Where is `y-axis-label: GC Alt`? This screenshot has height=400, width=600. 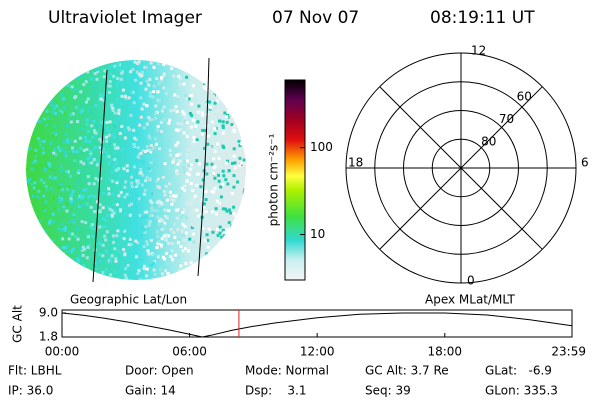
y-axis-label: GC Alt is located at coordinates (18, 324).